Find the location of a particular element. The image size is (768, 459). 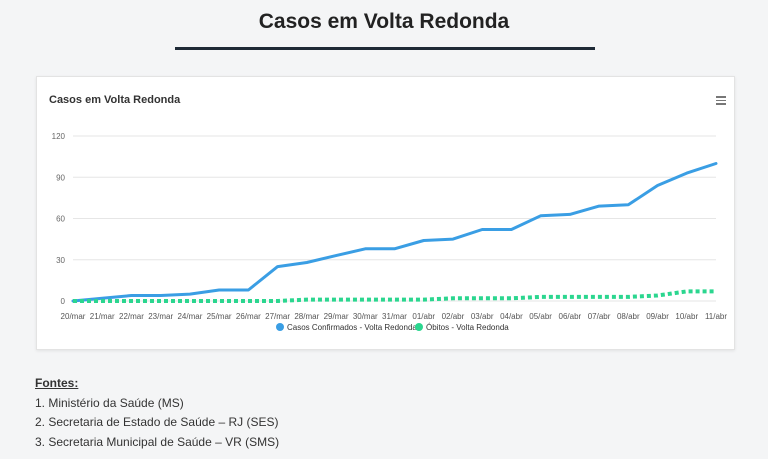

legend-label: Casos Confirmados - Volta Redonda is located at coordinates (352, 327).